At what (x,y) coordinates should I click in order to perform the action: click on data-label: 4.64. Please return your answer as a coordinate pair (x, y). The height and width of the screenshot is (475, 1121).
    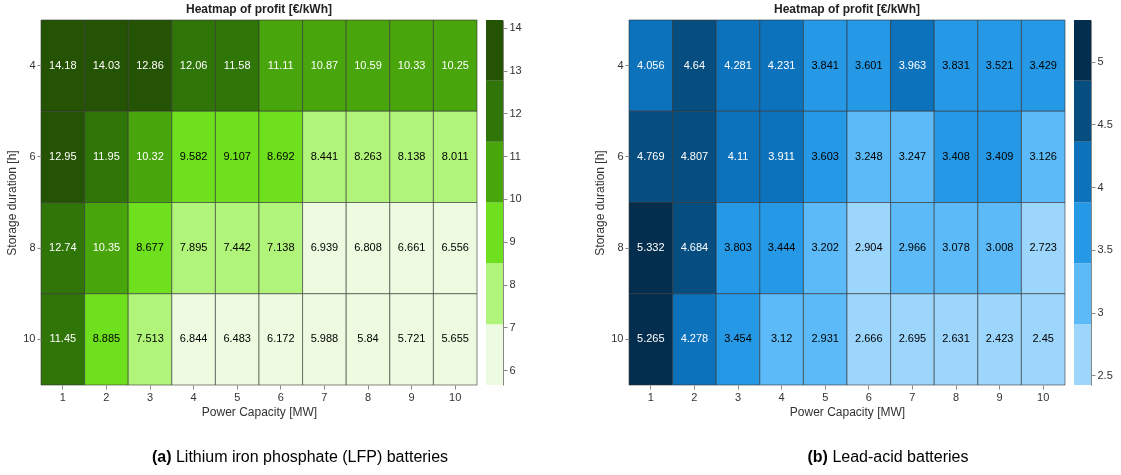
    Looking at the image, I should click on (694, 64).